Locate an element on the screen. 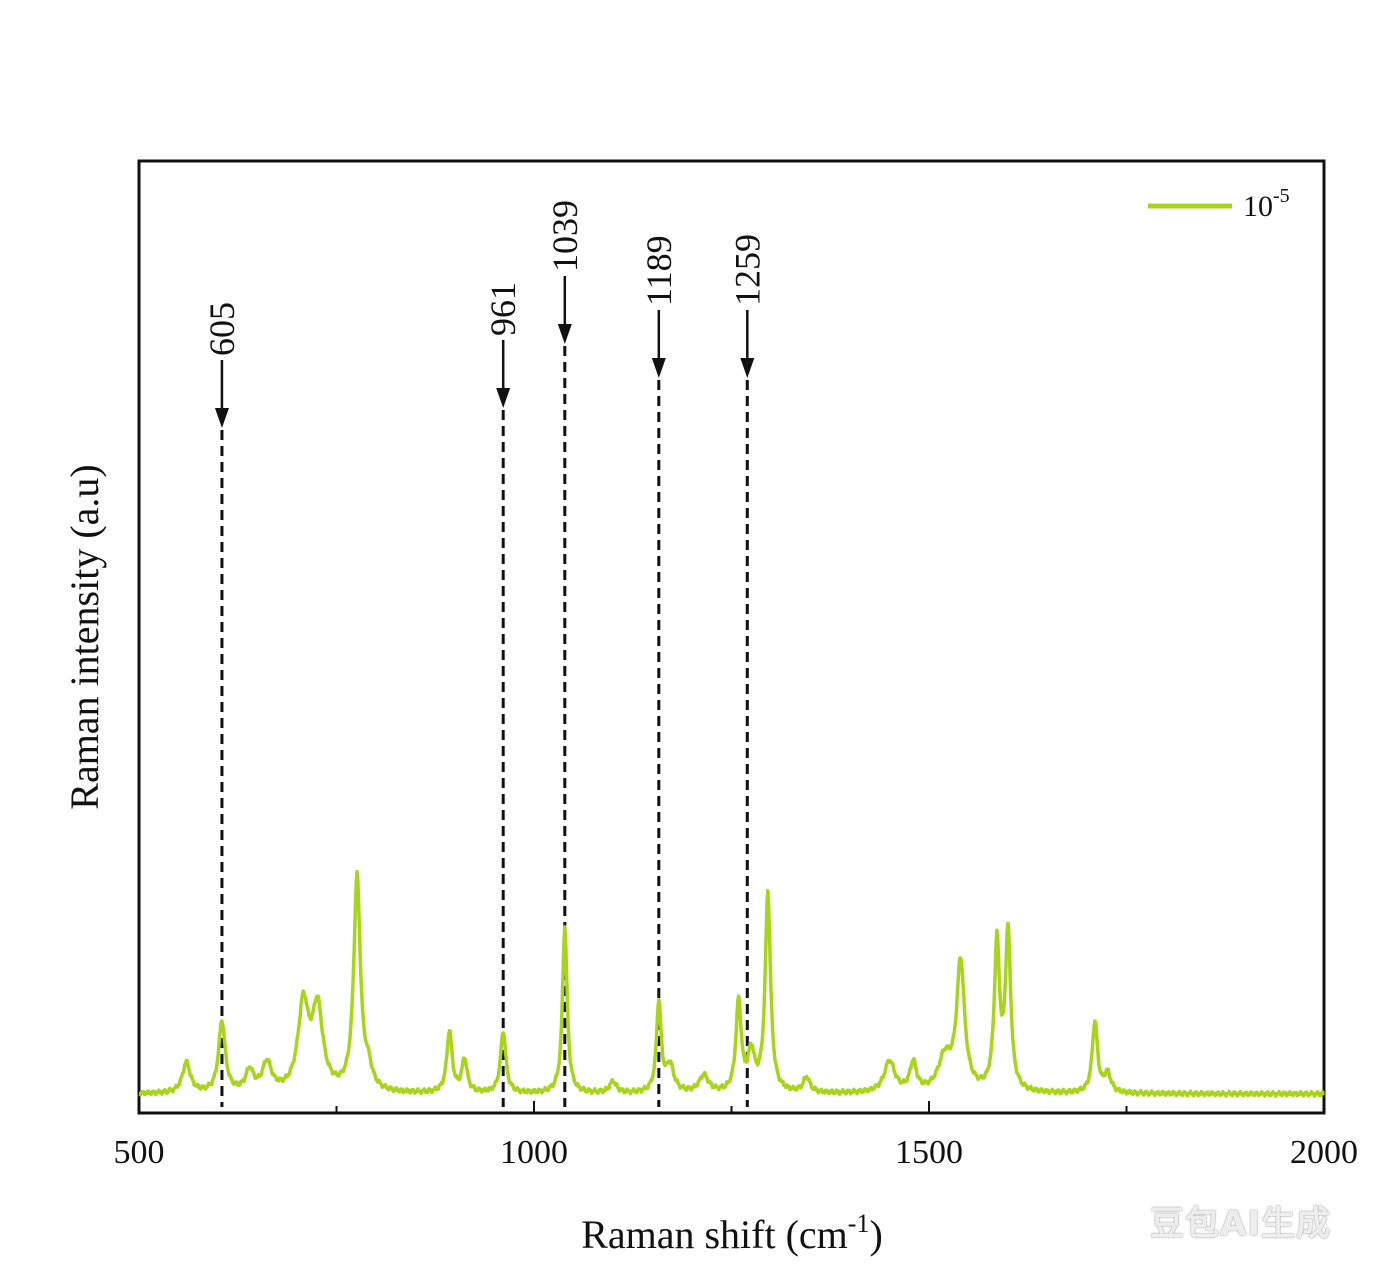 Image resolution: width=1380 pixels, height=1284 pixels. x-axis-ticks: 500 1000 1500 2000 is located at coordinates (736, 1136).